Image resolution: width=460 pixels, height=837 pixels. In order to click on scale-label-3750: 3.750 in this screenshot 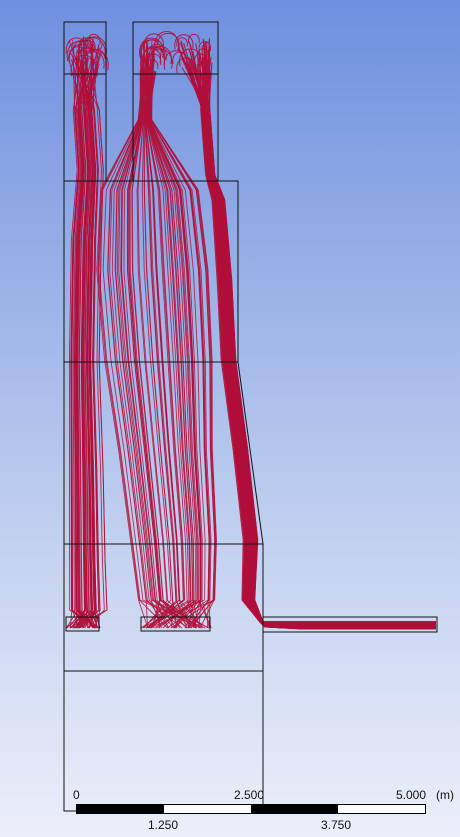, I will do `click(336, 825)`.